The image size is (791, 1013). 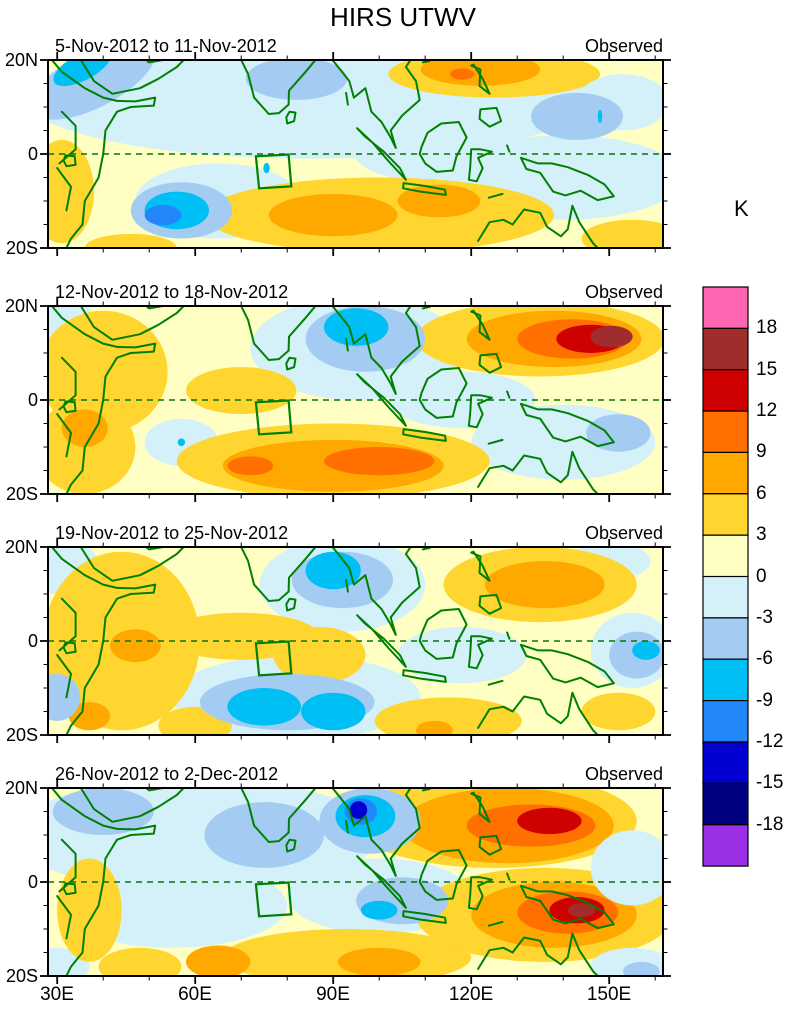 What do you see at coordinates (21, 494) in the screenshot?
I see `panel-2-y-tick-label: 20S` at bounding box center [21, 494].